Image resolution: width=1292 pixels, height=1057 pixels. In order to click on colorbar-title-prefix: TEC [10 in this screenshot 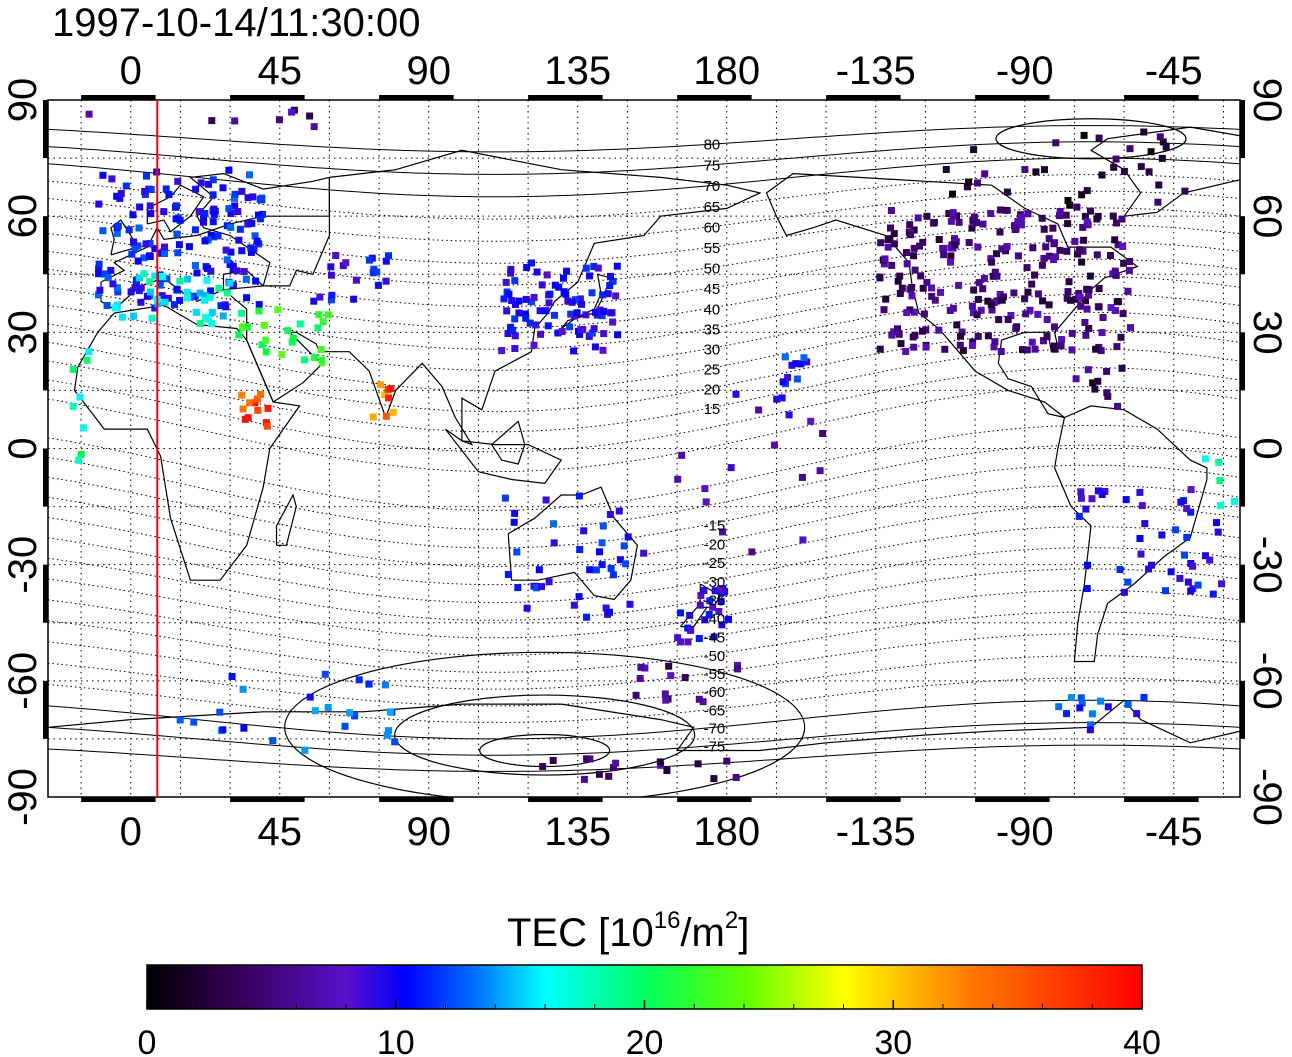, I will do `click(580, 933)`.